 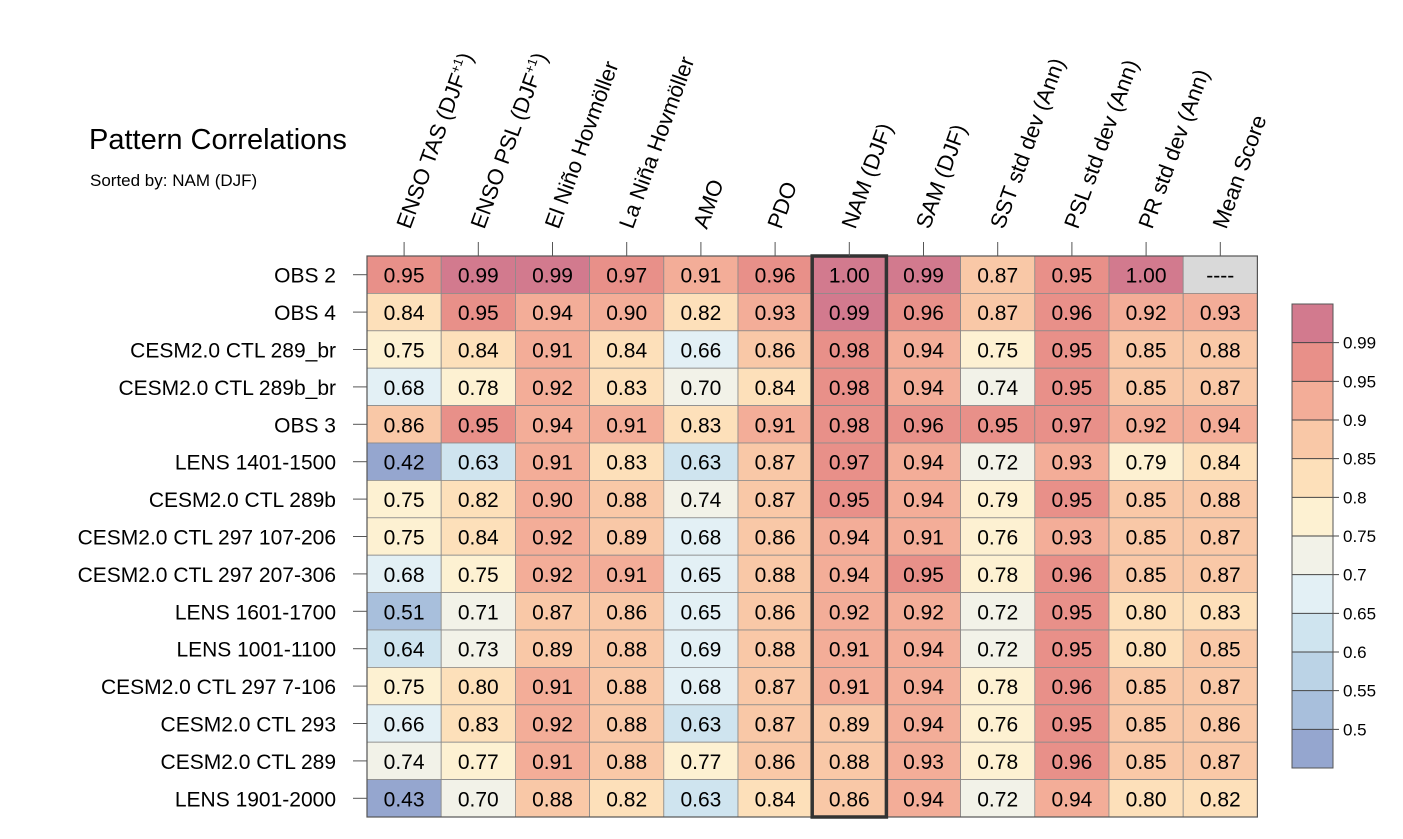 I want to click on cell-value-label: 1.00, so click(x=1146, y=276).